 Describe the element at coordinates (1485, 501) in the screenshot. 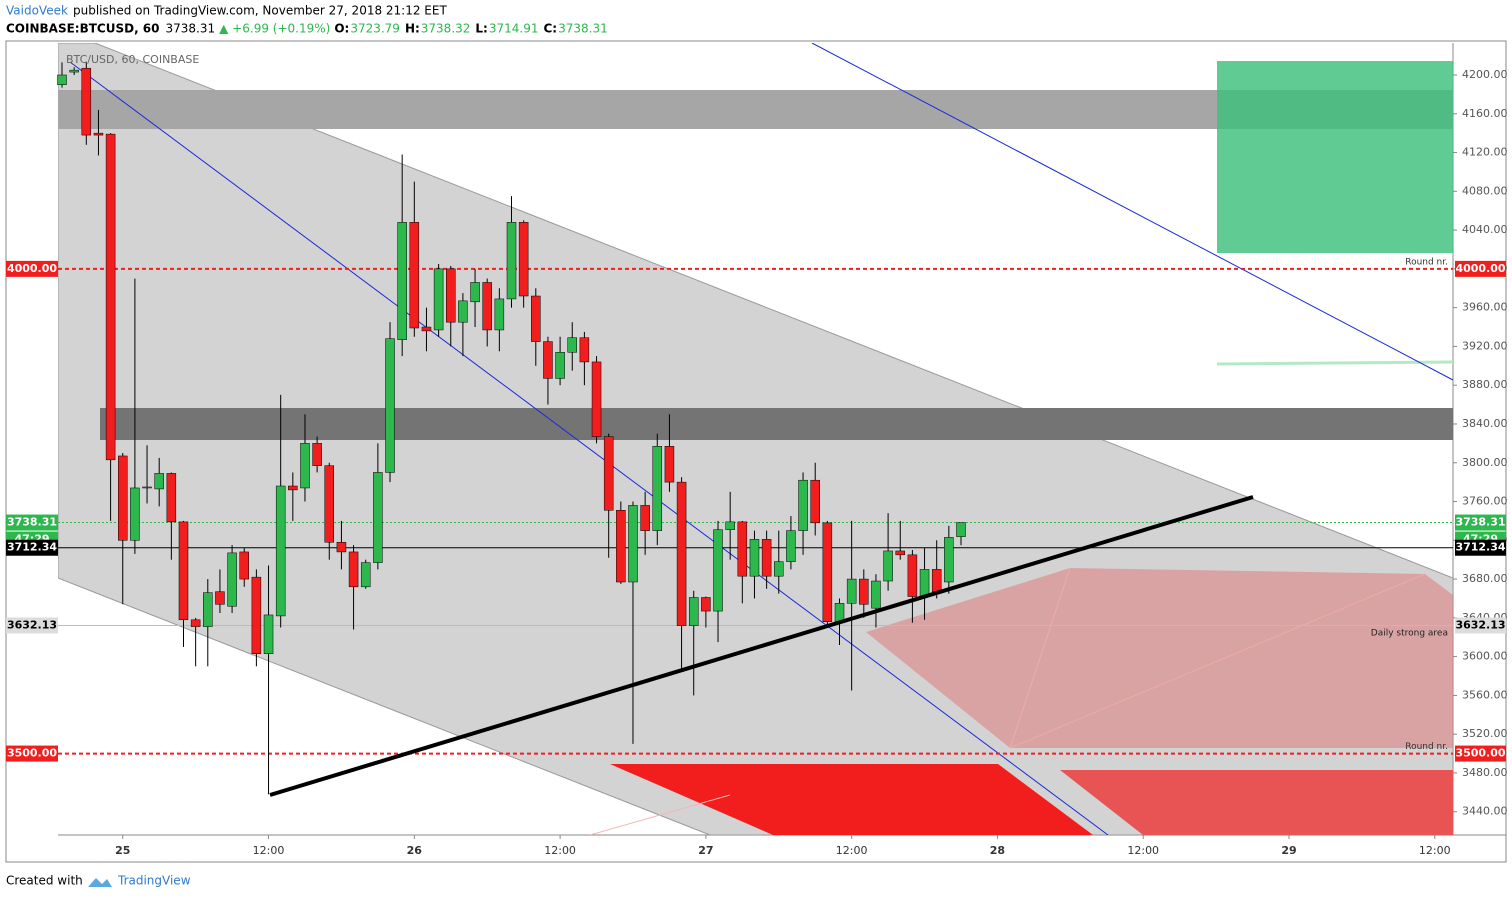

I see `y-tick-label: 3760.00` at that location.